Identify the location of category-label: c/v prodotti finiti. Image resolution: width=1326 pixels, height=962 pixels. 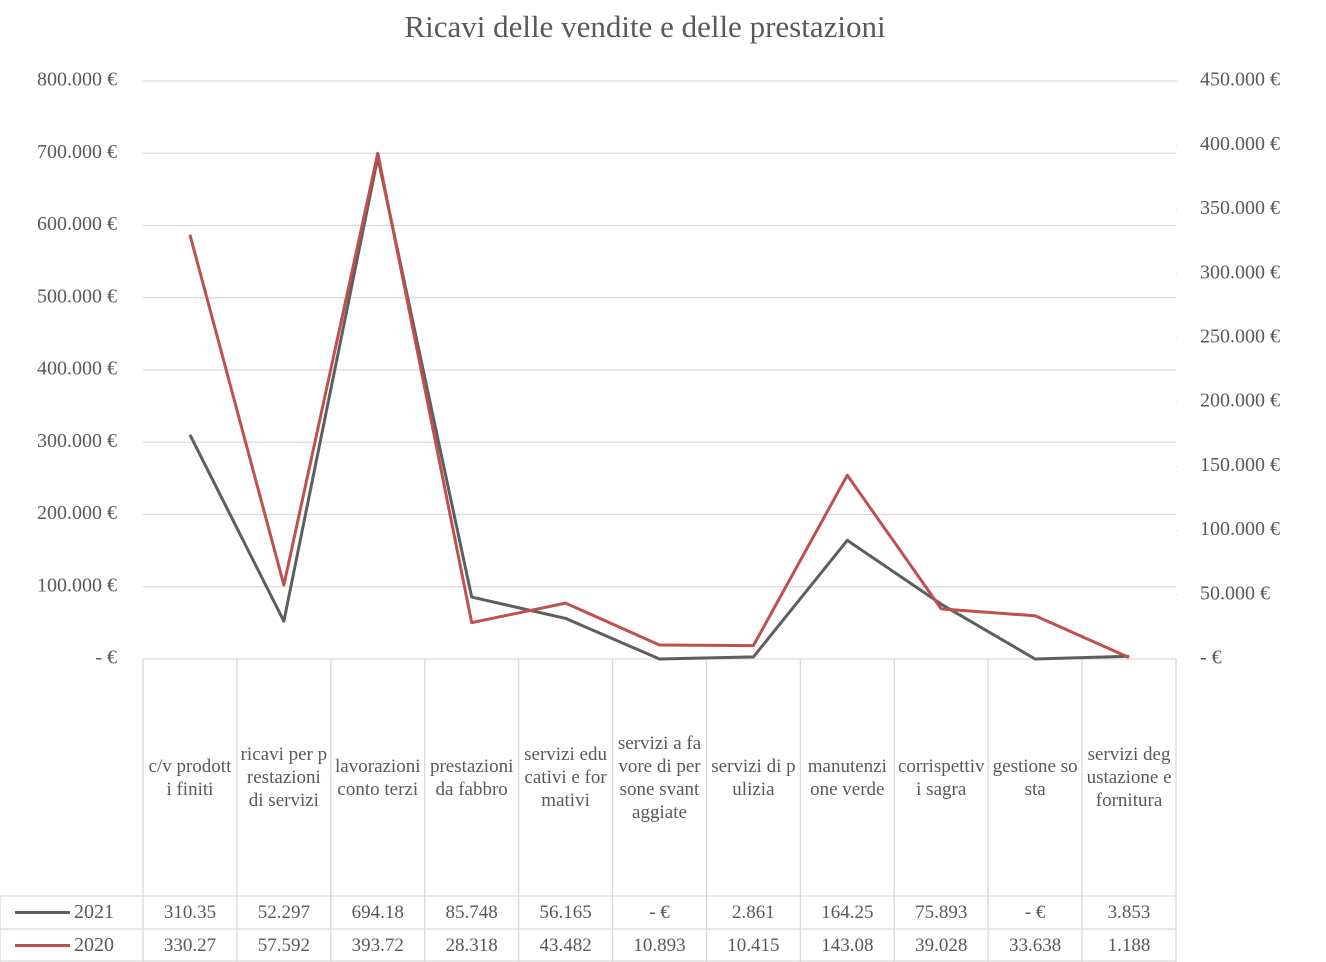
(190, 777).